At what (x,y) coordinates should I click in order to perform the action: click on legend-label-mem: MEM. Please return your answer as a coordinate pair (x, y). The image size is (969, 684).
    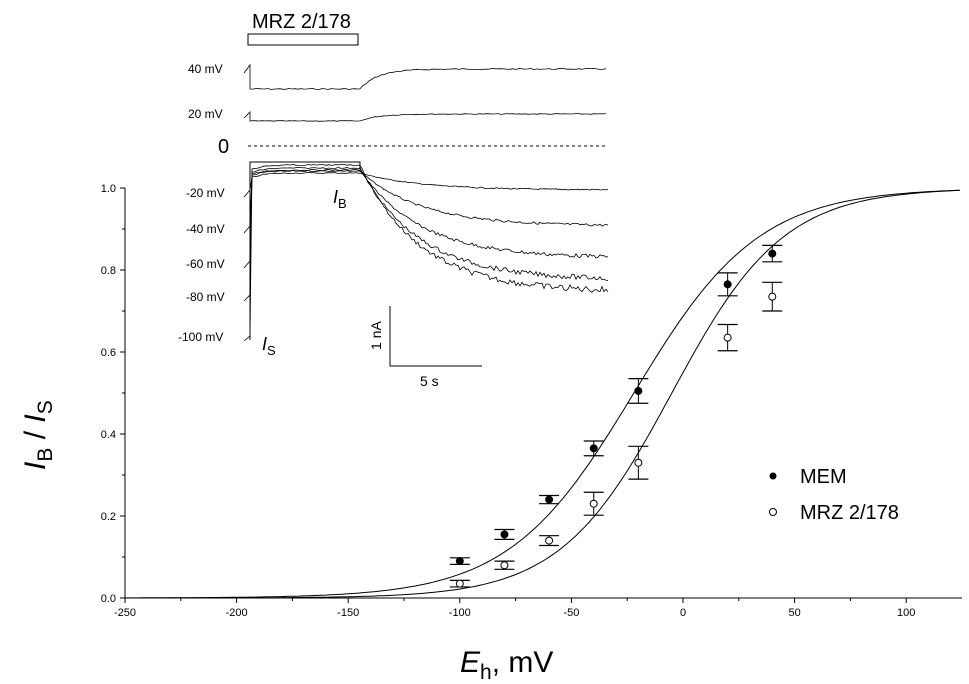
    Looking at the image, I should click on (823, 477).